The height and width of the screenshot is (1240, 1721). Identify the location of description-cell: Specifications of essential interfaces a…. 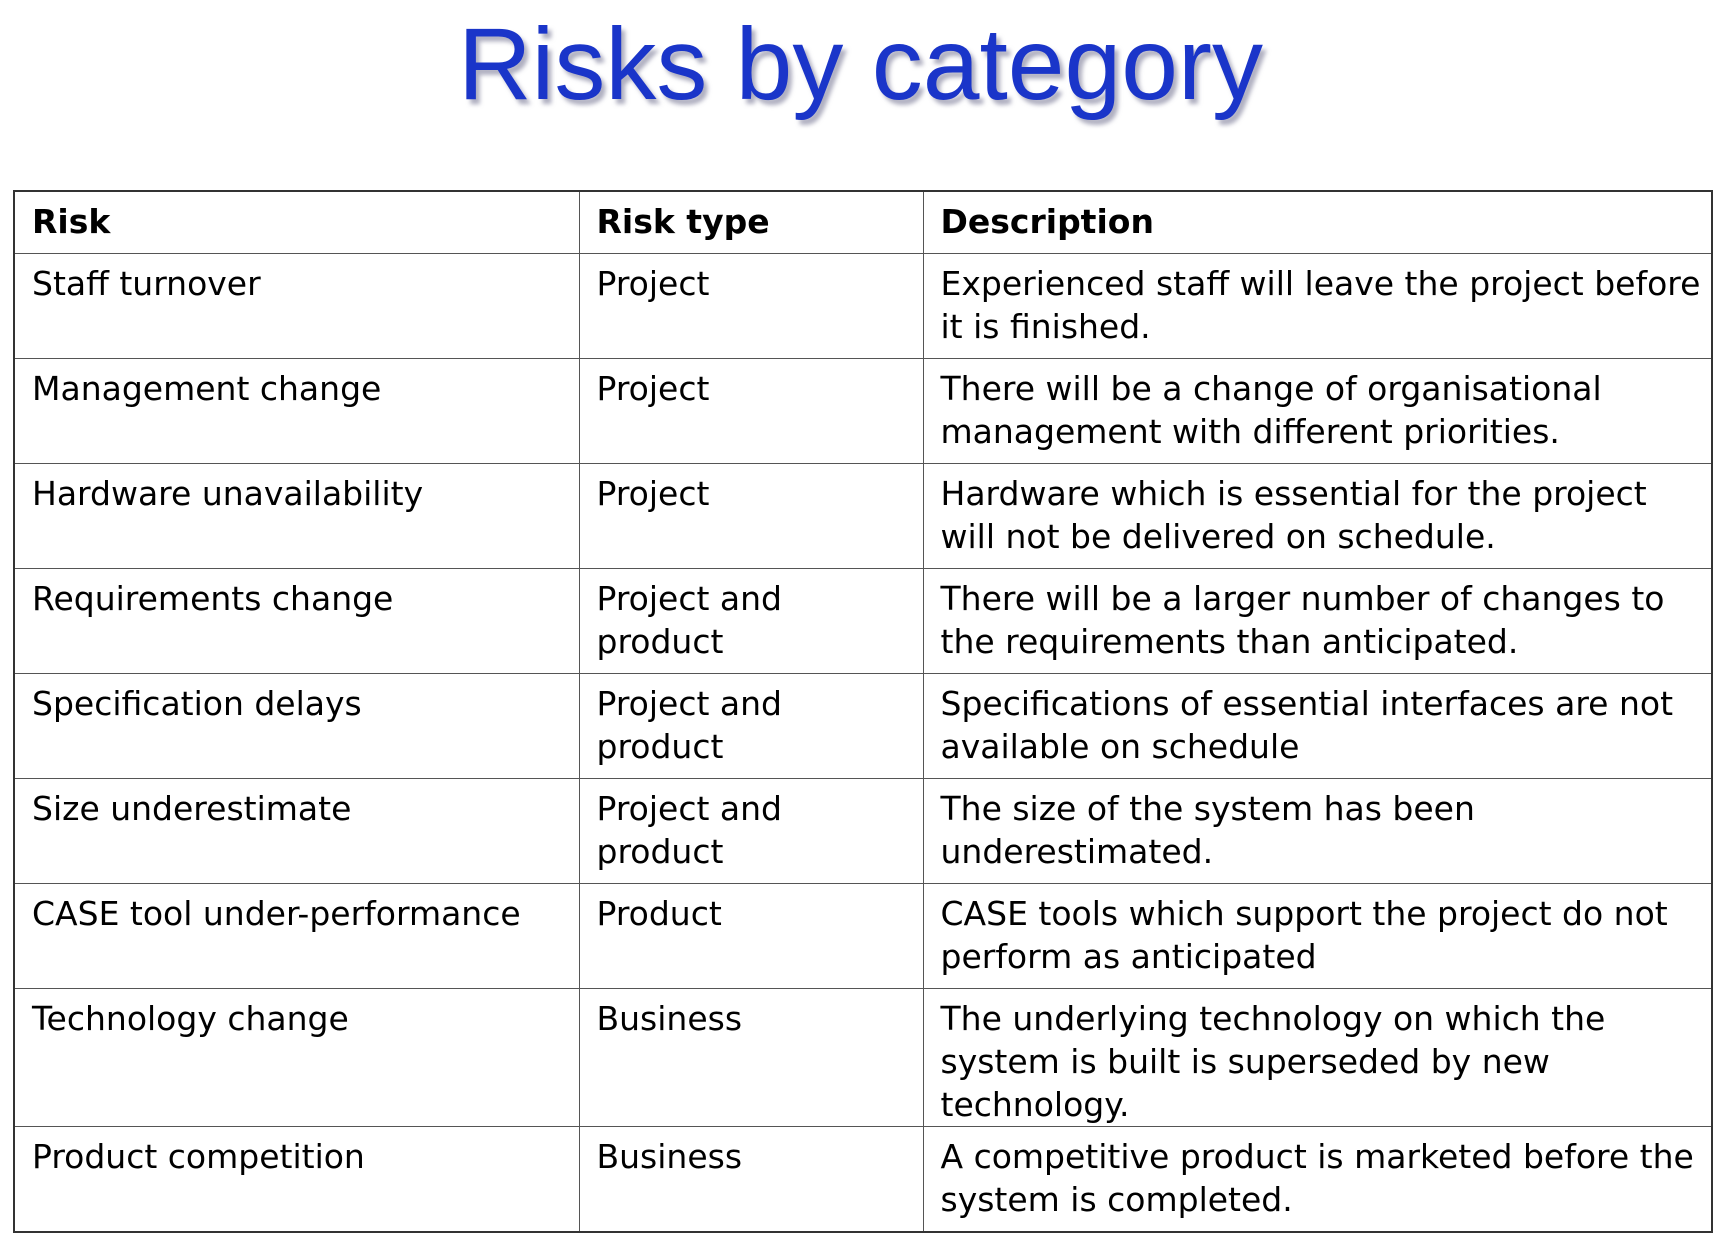
(1317, 726).